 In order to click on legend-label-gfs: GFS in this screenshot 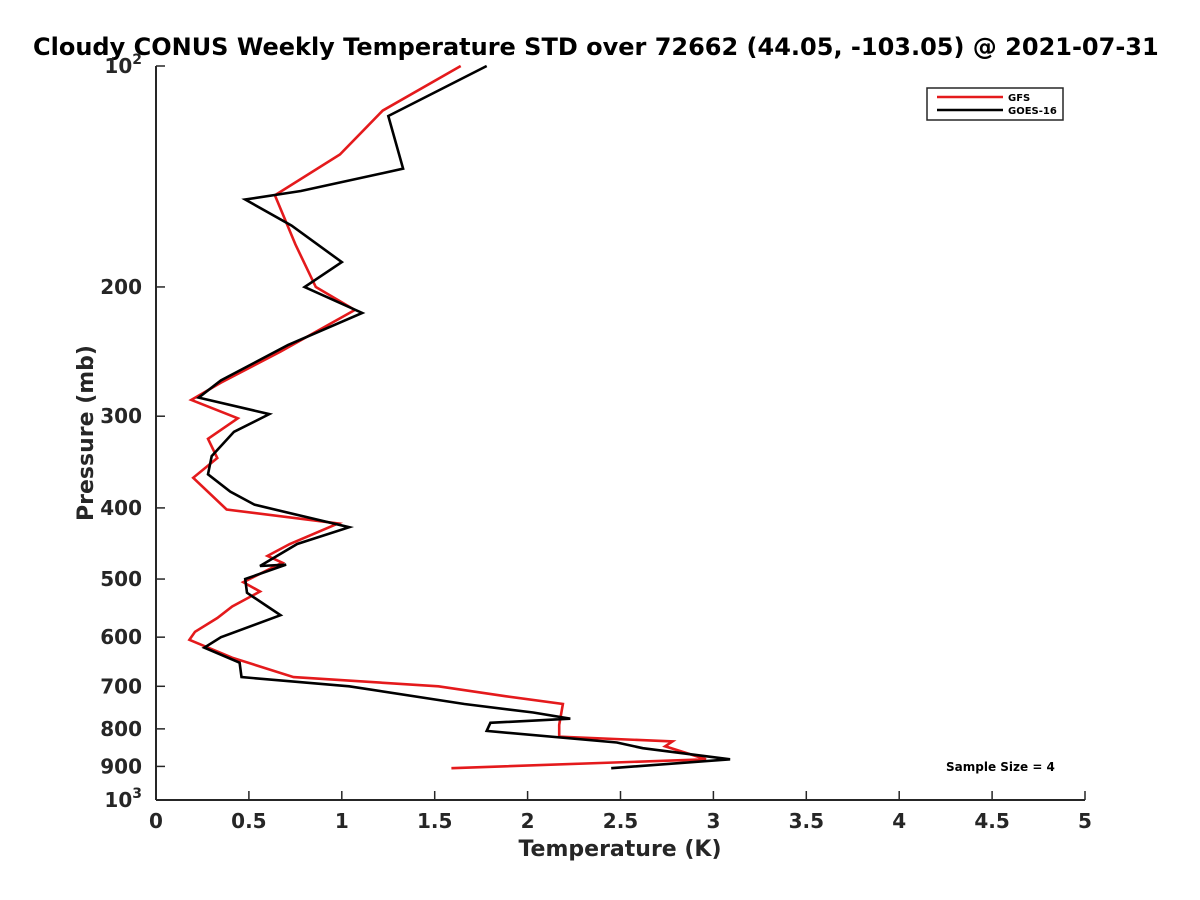, I will do `click(1019, 98)`.